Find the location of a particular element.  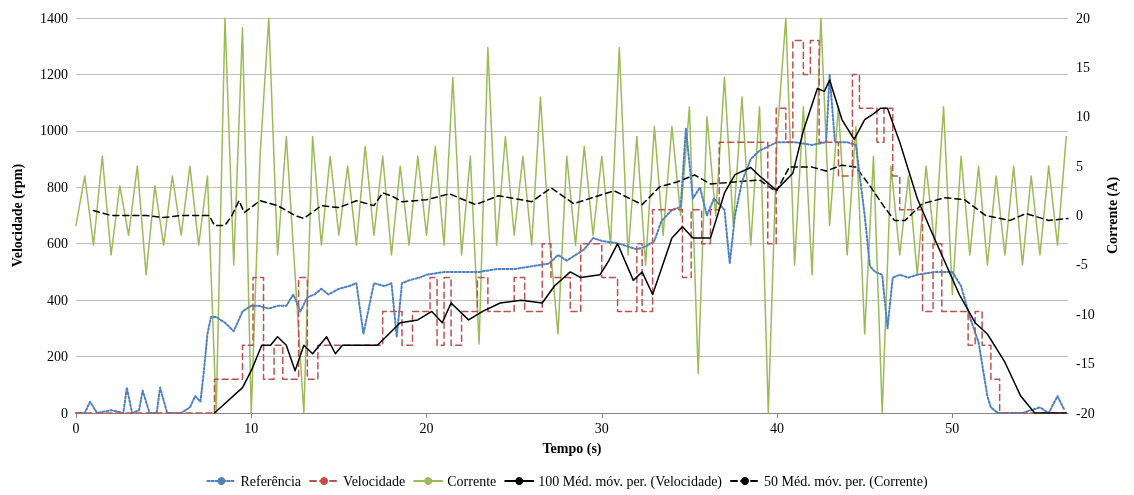

legend-label: 100 Méd. móv. per. (Velocidade) is located at coordinates (630, 481).